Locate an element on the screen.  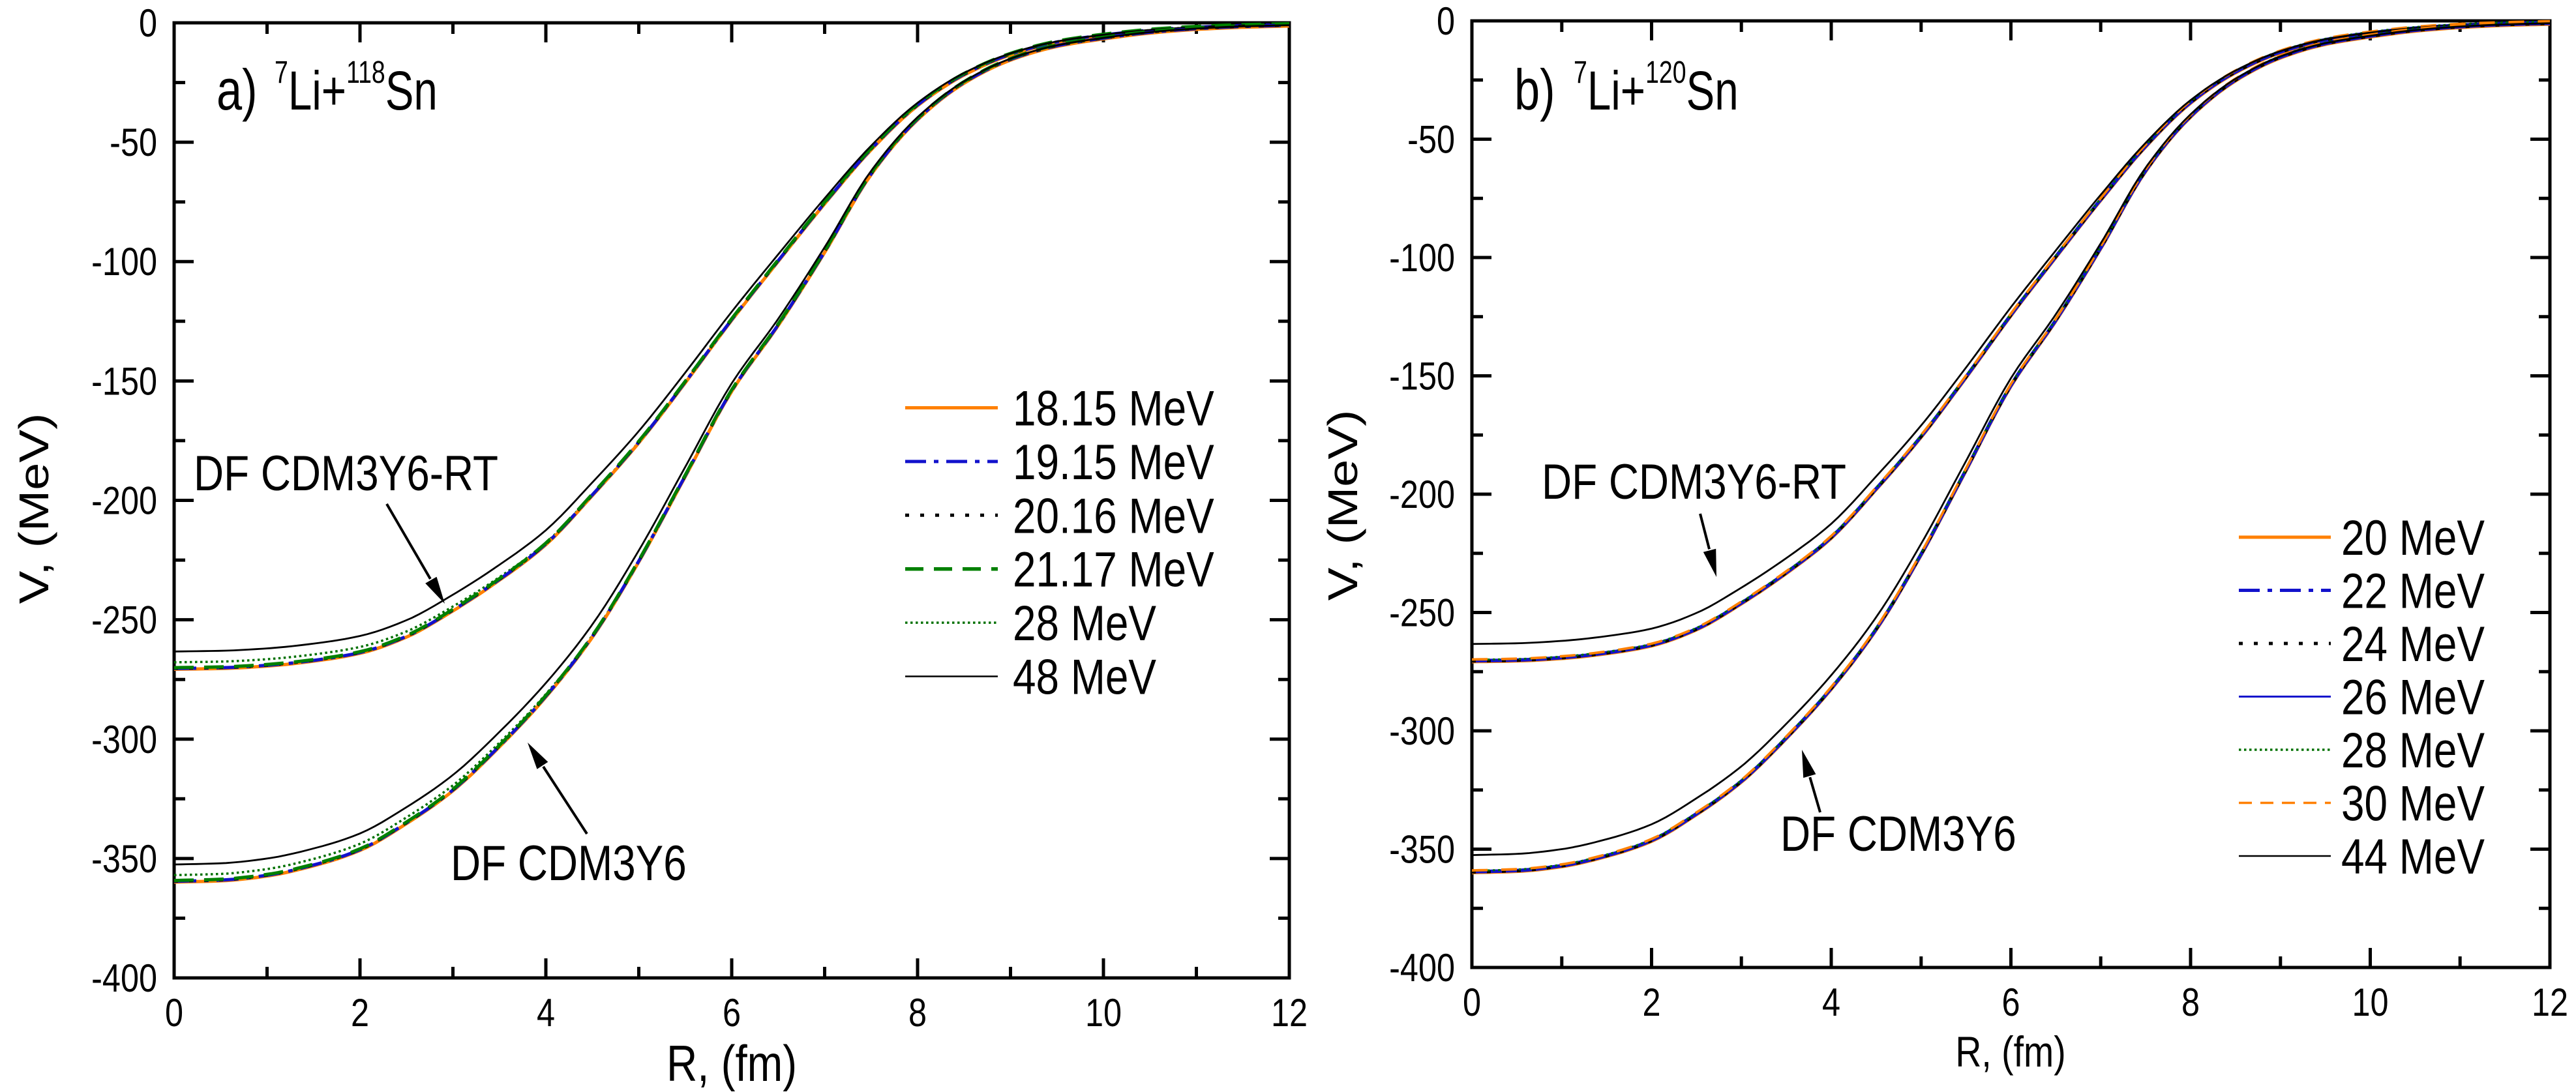
svg-text: 19.15 MeV is located at coordinates (1113, 462).